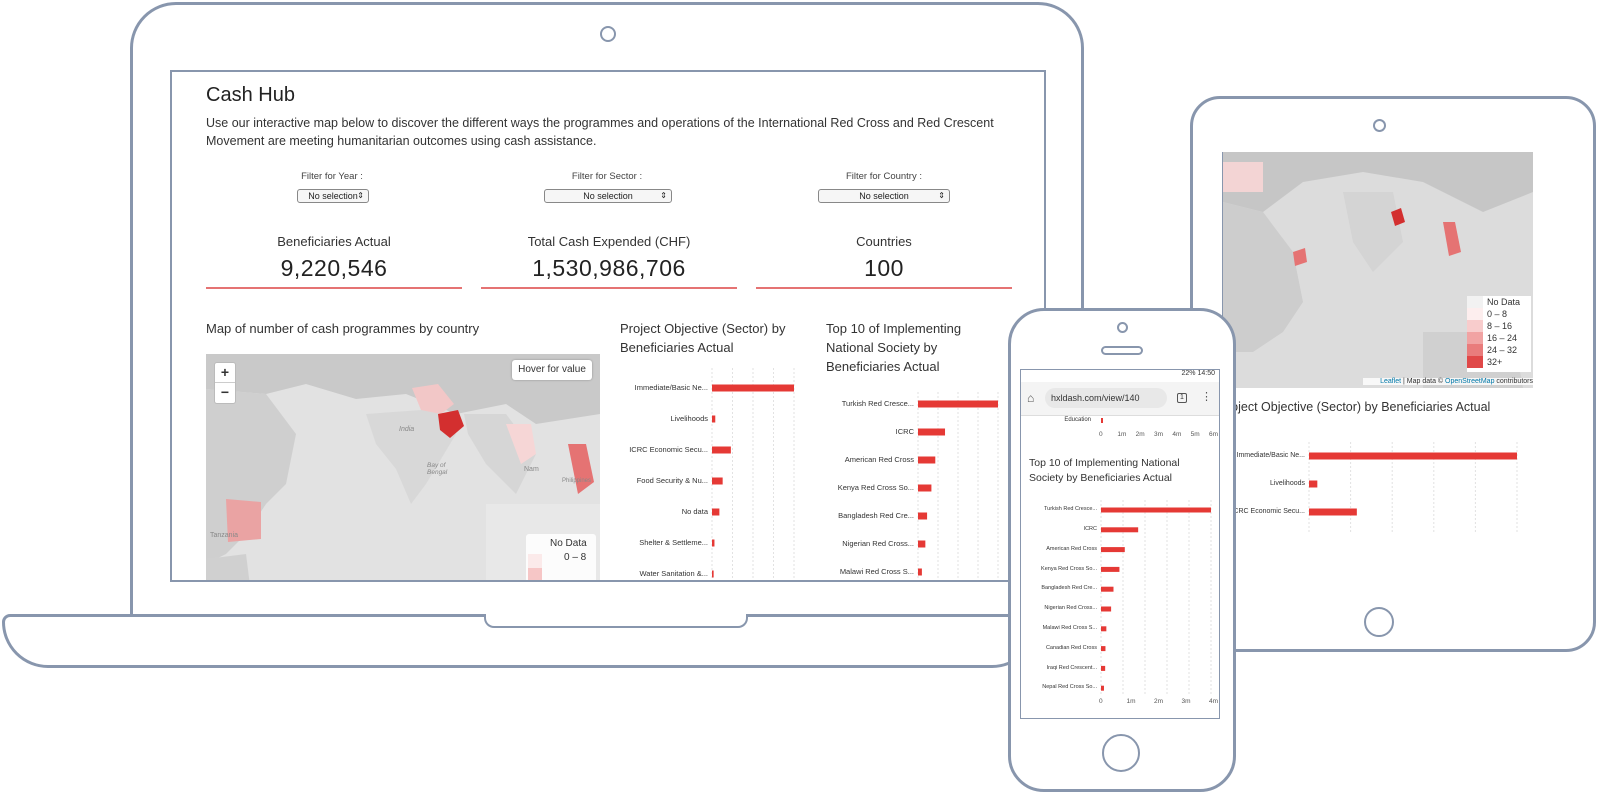 Image resolution: width=1600 pixels, height=806 pixels. I want to click on phone-bottom-axis: 0 1m 2m 3m 4m, so click(1158, 703).